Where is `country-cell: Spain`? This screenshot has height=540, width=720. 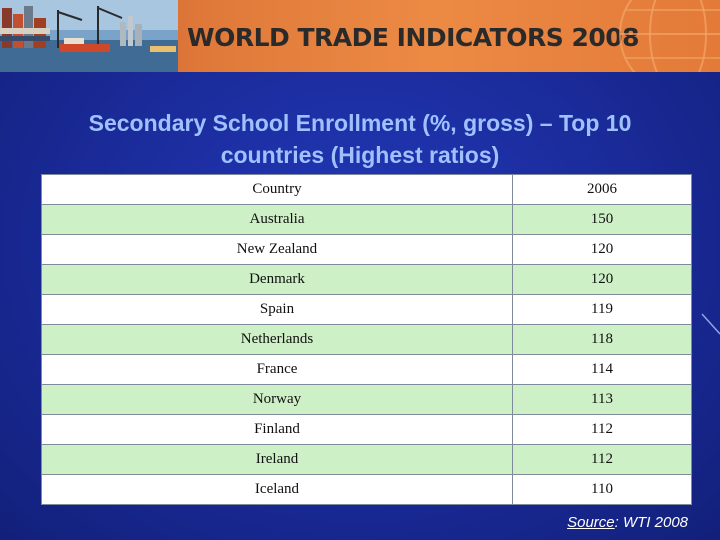
country-cell: Spain is located at coordinates (277, 309).